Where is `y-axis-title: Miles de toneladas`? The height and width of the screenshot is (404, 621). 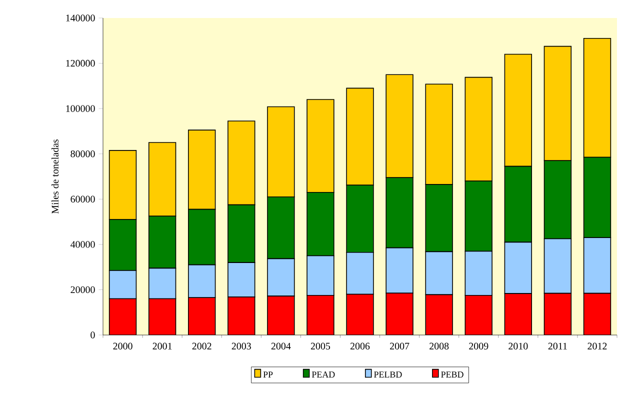 y-axis-title: Miles de toneladas is located at coordinates (54, 177).